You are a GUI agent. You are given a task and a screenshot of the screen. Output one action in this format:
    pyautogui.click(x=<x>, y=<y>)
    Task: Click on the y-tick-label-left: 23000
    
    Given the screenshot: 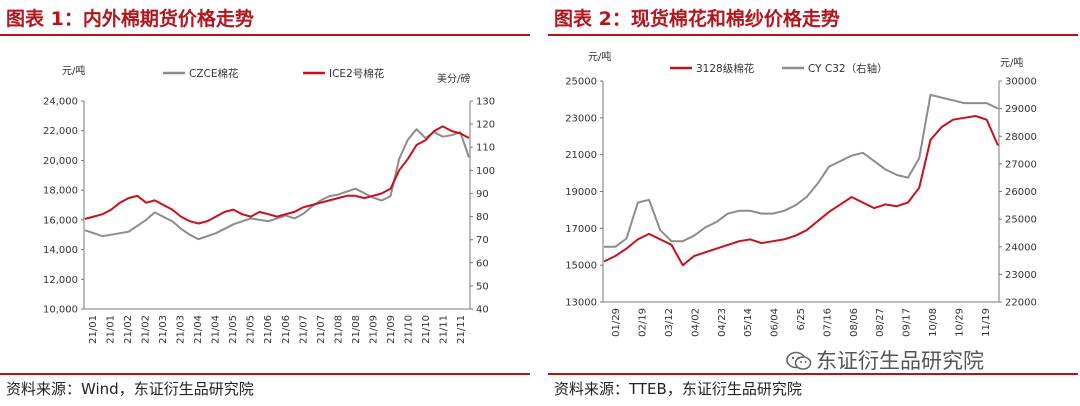 What is the action you would take?
    pyautogui.click(x=581, y=118)
    